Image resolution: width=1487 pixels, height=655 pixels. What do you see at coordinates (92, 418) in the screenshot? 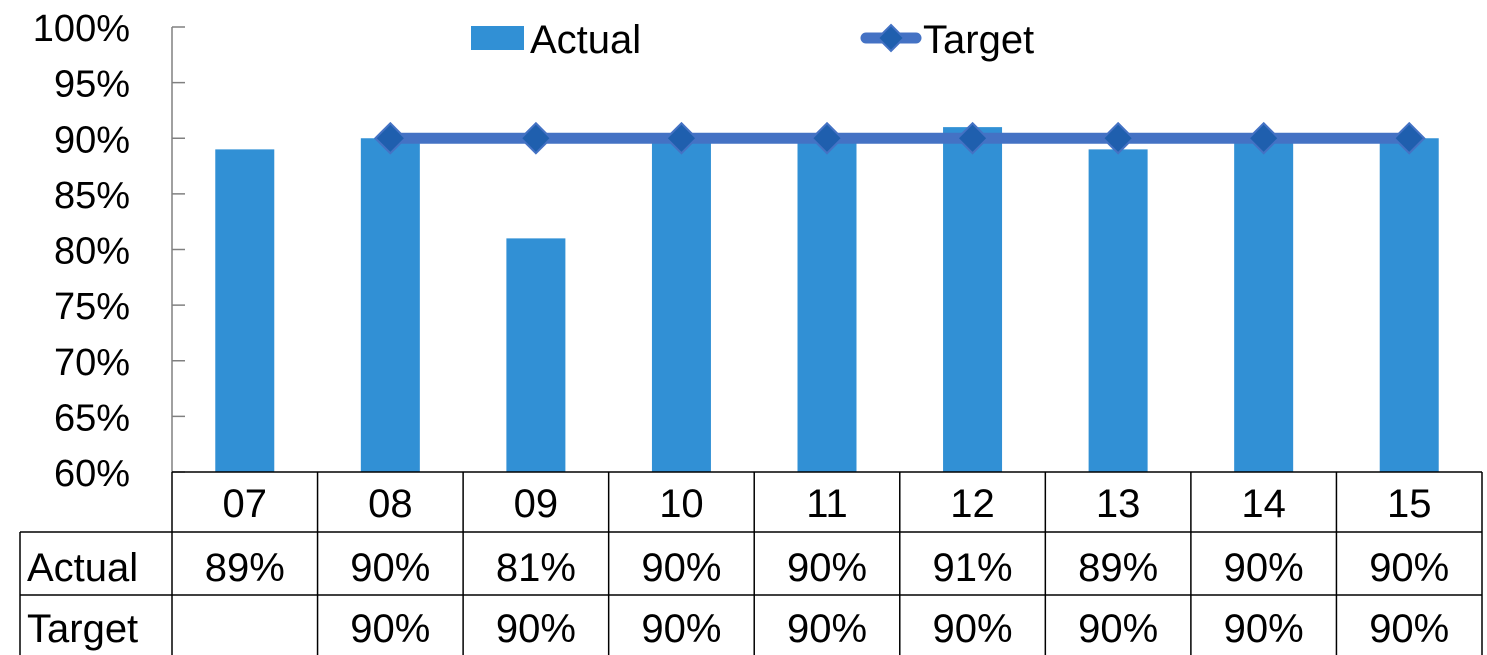
I see `y-tick-label: 65%` at bounding box center [92, 418].